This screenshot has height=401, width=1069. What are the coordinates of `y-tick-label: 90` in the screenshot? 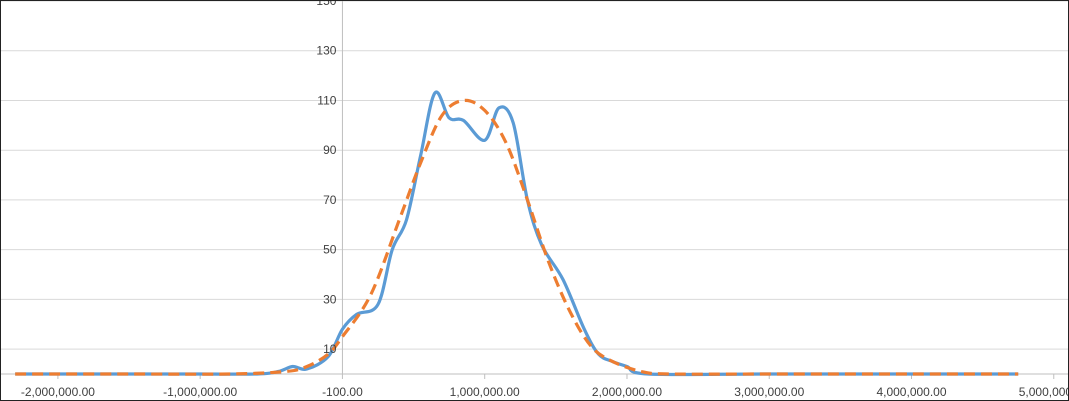 It's located at (330, 150).